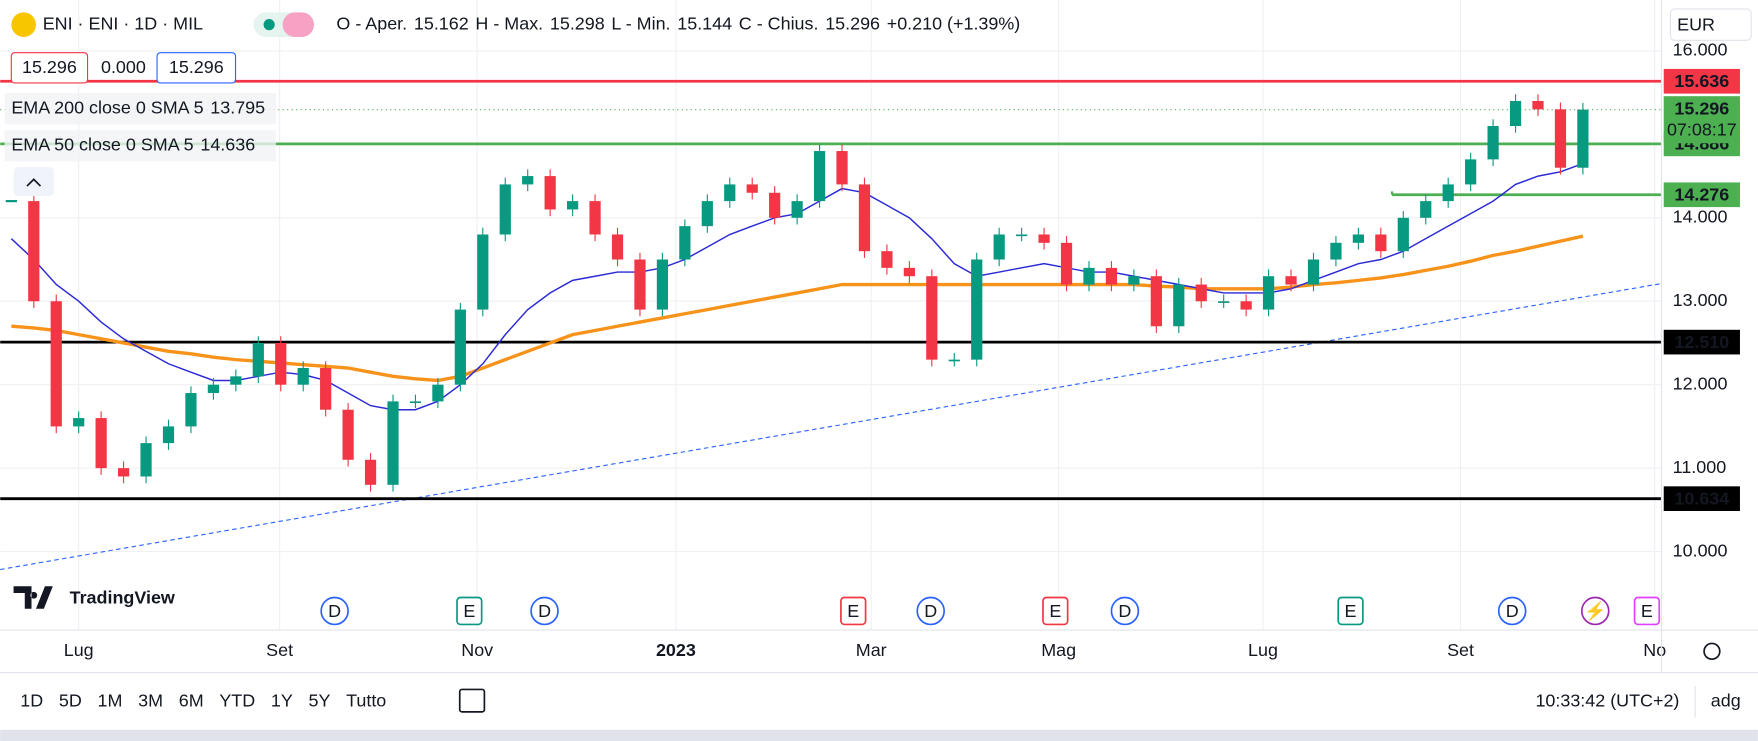 This screenshot has height=741, width=1758. Describe the element at coordinates (1701, 195) in the screenshot. I see `level-price-label: 14.276` at that location.